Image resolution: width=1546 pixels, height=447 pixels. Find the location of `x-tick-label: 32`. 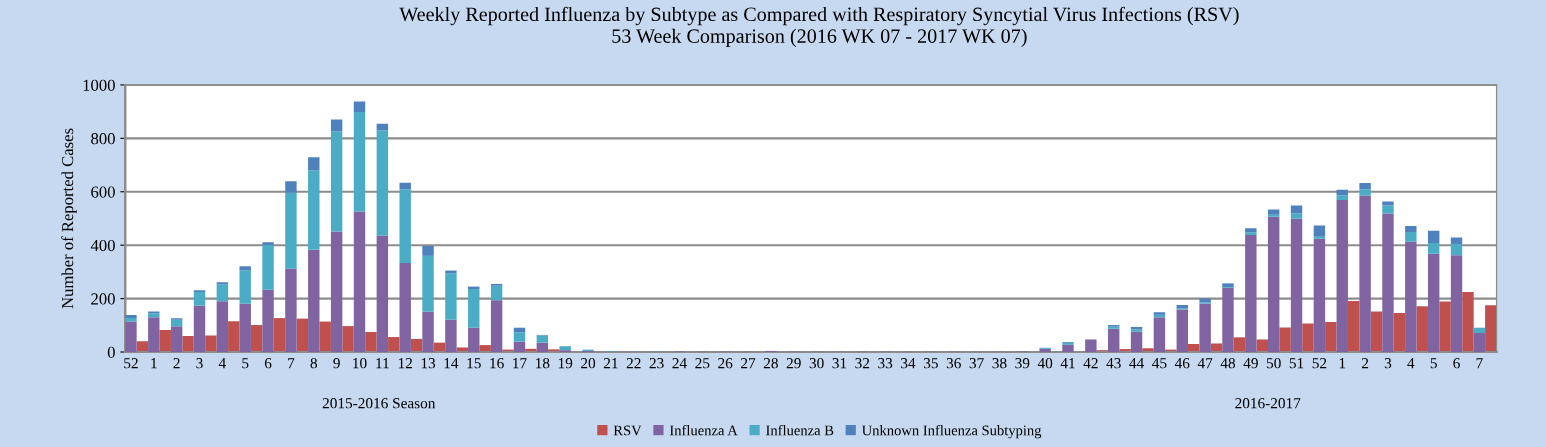

x-tick-label: 32 is located at coordinates (862, 363).